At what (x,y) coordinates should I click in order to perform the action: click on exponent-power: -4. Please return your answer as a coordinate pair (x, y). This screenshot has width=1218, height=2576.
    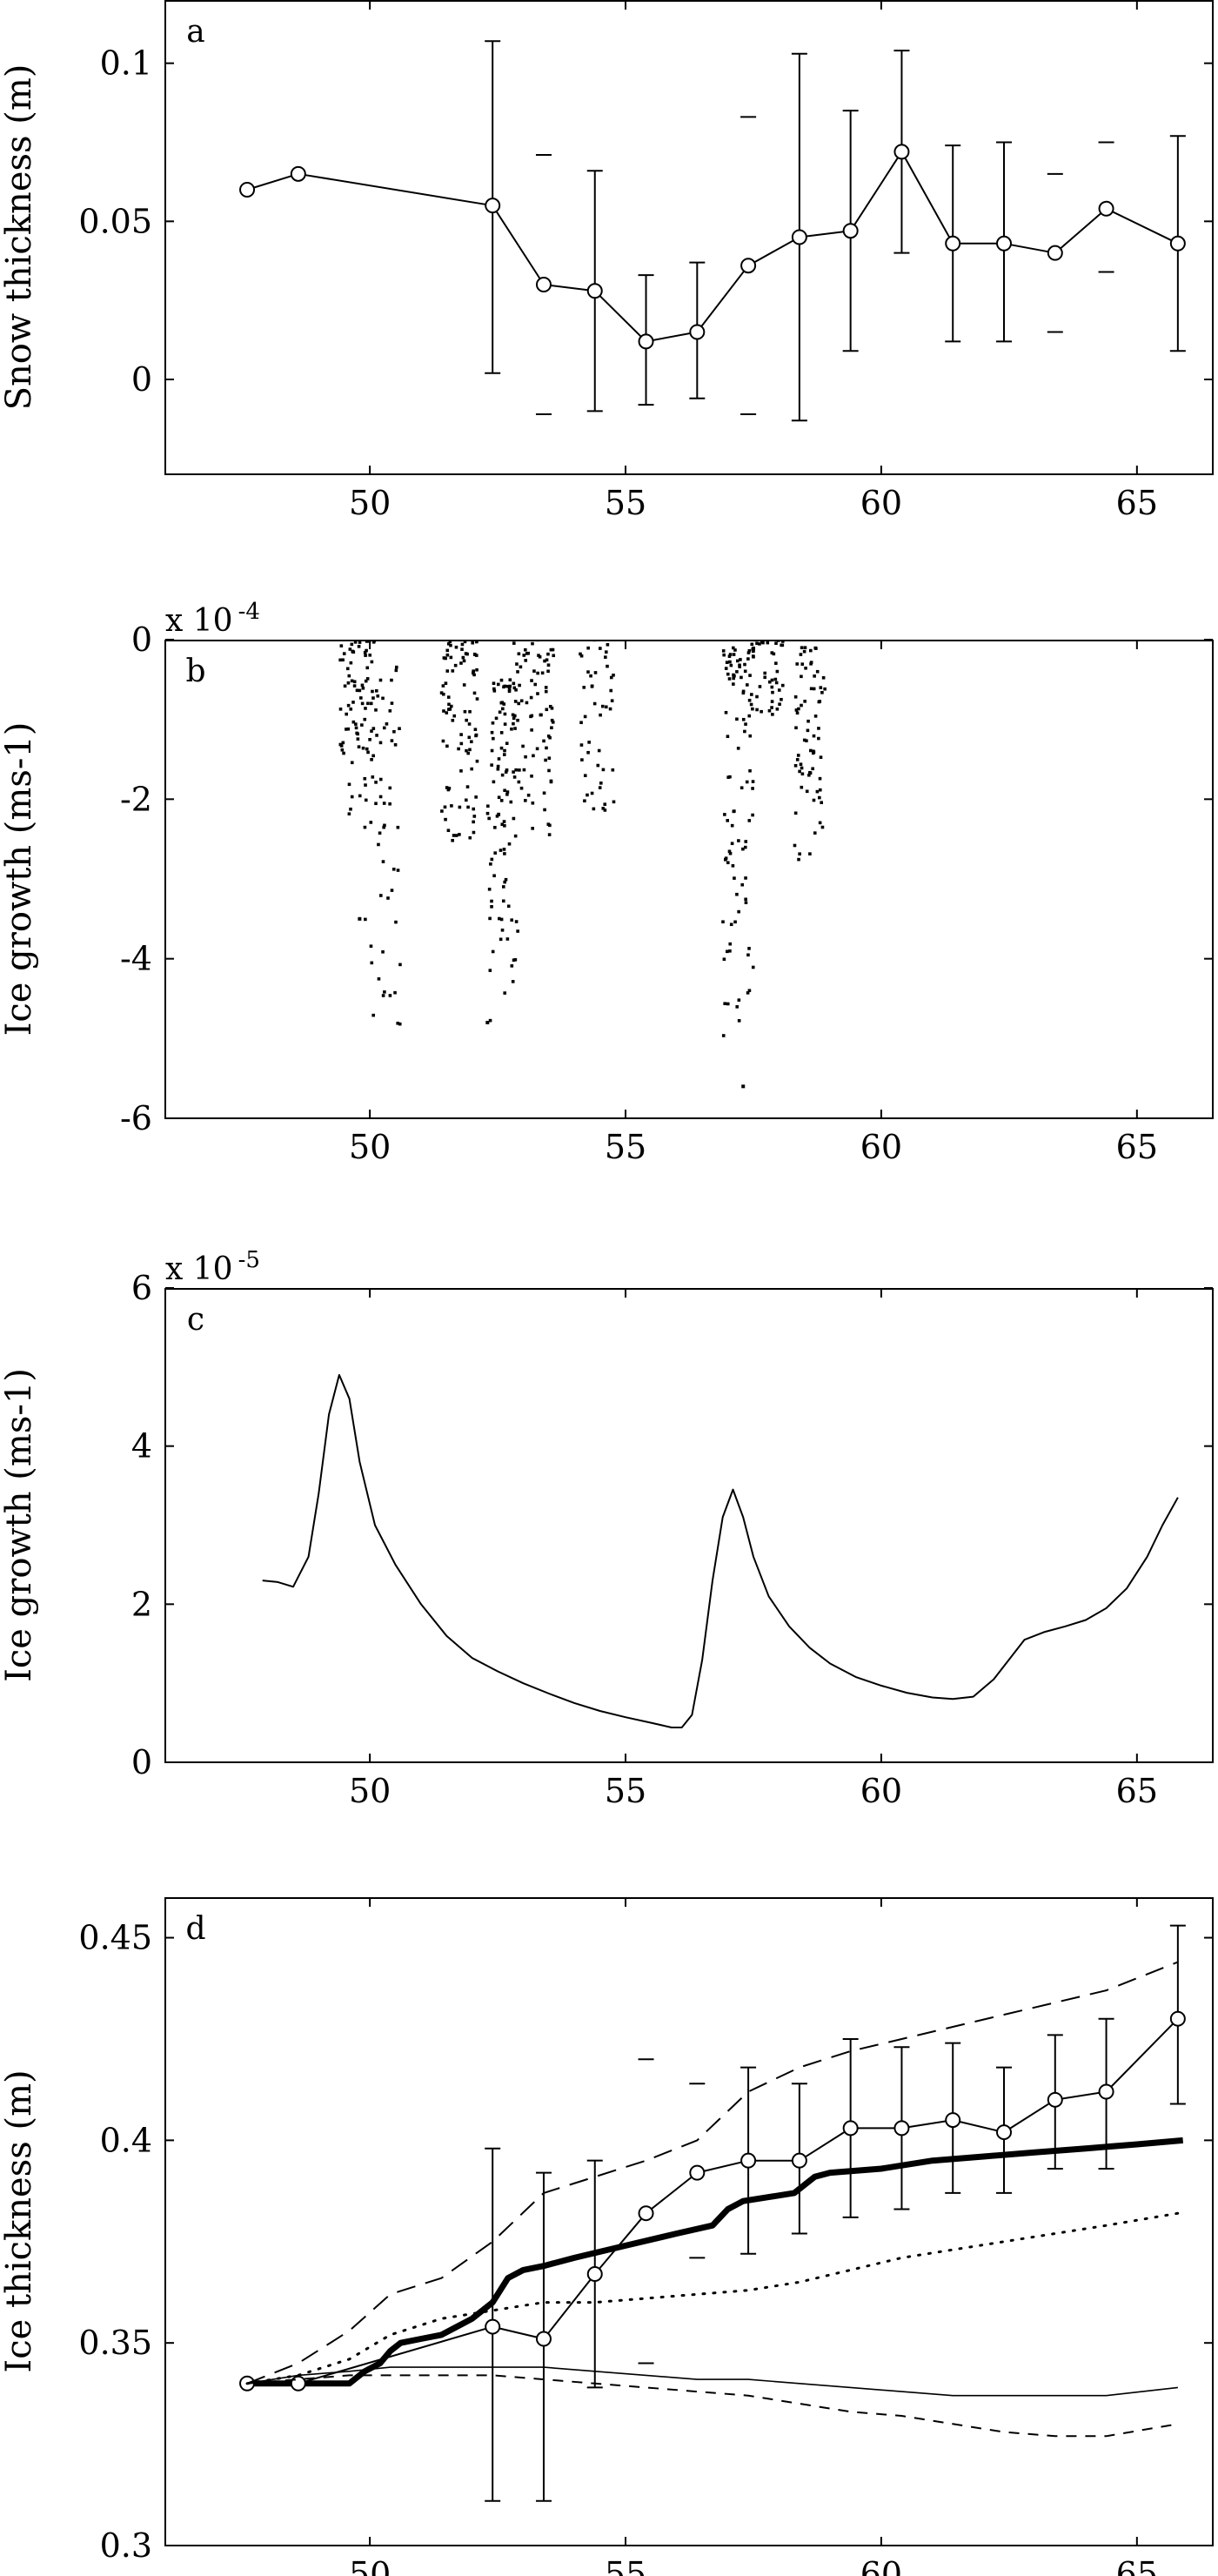
    Looking at the image, I should click on (249, 612).